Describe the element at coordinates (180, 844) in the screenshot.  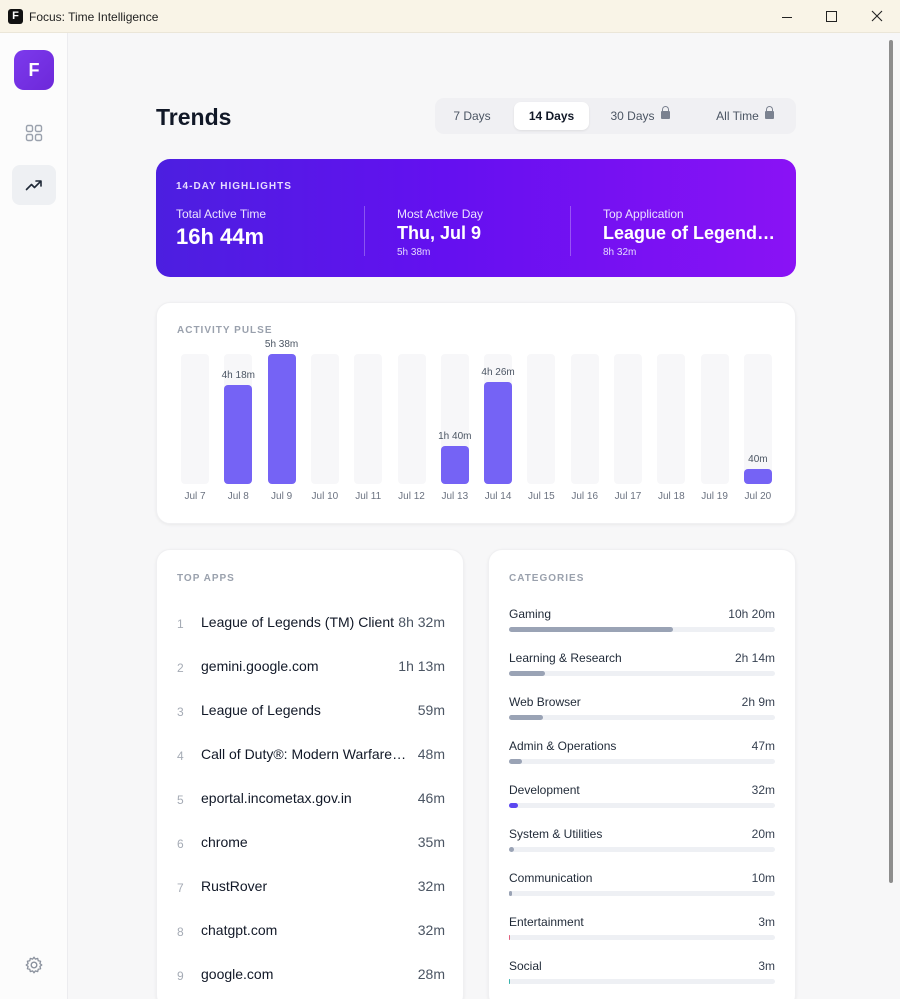
I see `app-rank: 6` at that location.